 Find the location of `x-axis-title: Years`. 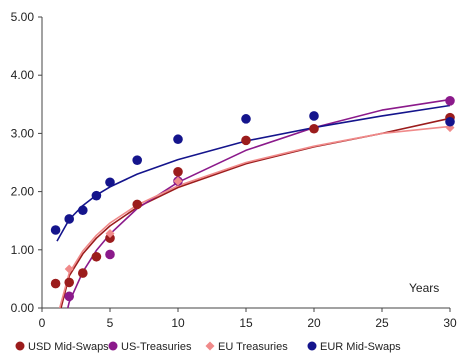

x-axis-title: Years is located at coordinates (424, 288).